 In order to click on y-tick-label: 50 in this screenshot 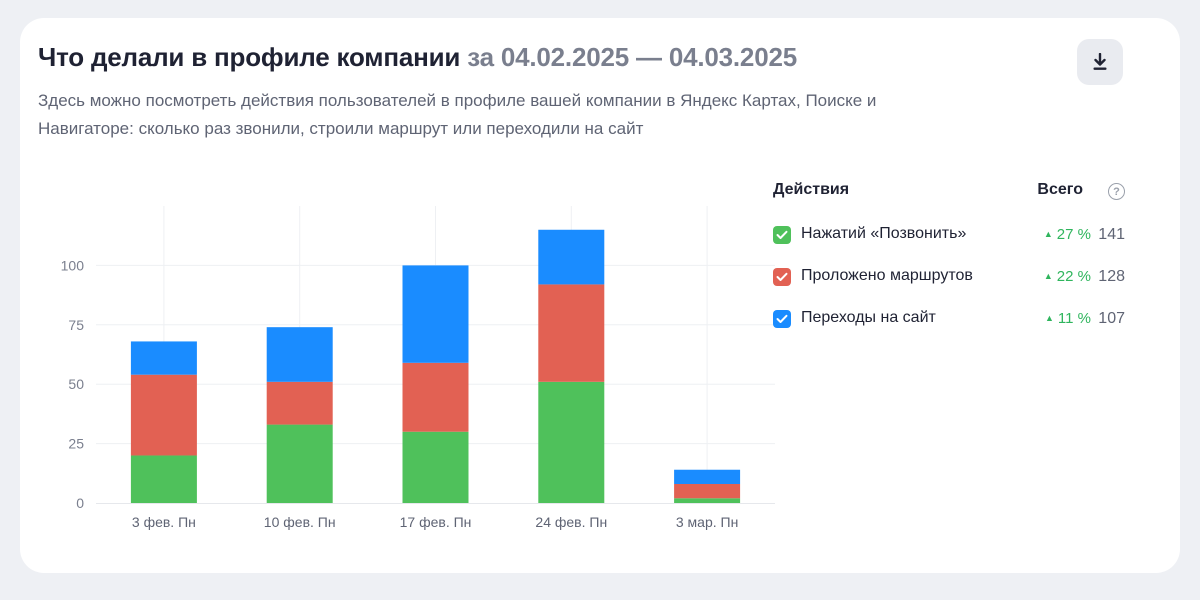, I will do `click(76, 384)`.